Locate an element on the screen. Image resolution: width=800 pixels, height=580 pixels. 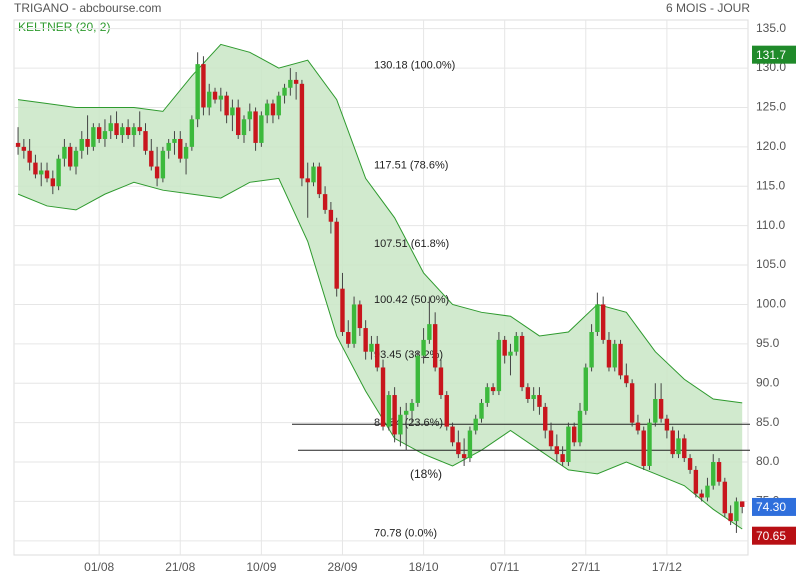
x-tick-label: 01/08 is located at coordinates (99, 567).